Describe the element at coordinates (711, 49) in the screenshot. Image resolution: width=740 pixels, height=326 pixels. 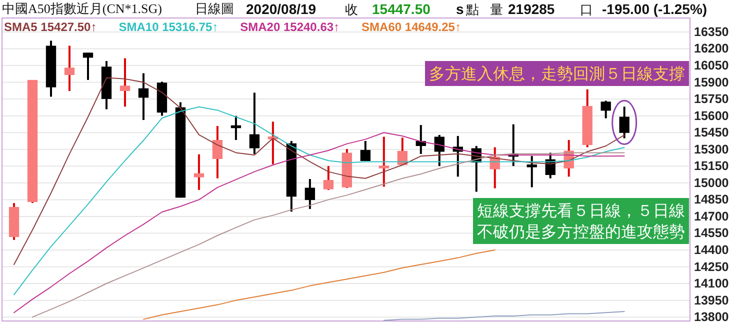
I see `y-tick-label: 16200` at that location.